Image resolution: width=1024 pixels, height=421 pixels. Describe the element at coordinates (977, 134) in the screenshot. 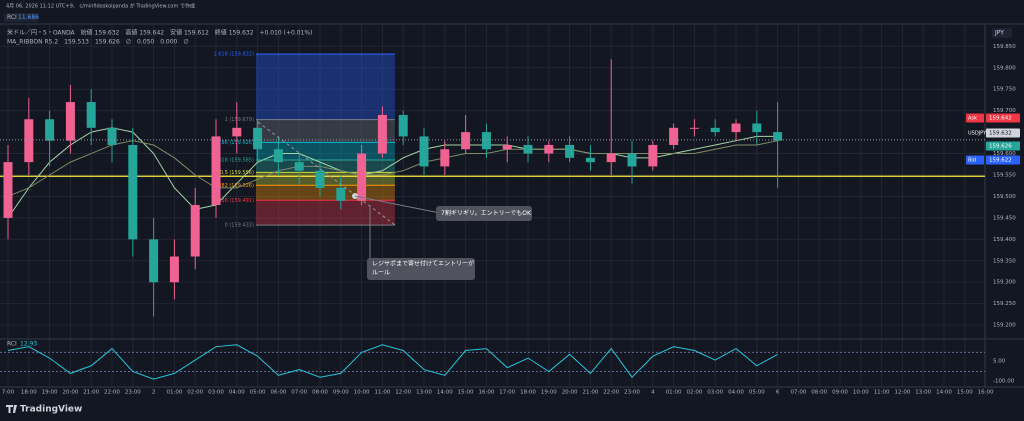

I see `price-label-name: USDJPY` at that location.